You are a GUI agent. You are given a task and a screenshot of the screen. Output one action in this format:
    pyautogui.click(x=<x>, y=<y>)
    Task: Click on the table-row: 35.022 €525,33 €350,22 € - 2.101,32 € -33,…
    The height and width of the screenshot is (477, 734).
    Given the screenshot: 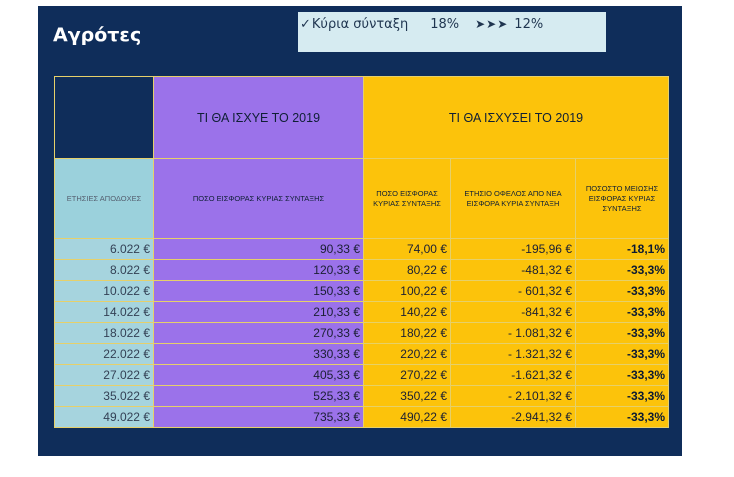 What is the action you would take?
    pyautogui.click(x=361, y=396)
    